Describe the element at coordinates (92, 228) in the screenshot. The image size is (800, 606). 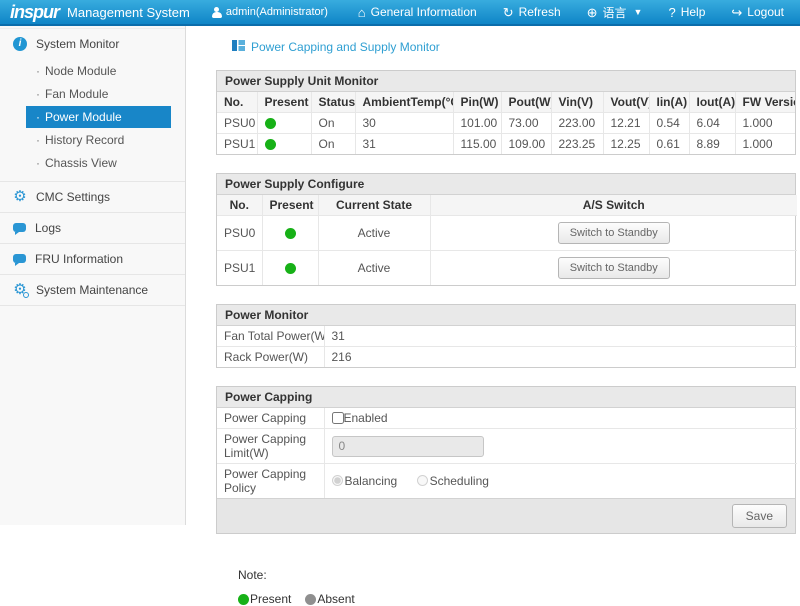
I see `sidebar-item-logs: Logs` at that location.